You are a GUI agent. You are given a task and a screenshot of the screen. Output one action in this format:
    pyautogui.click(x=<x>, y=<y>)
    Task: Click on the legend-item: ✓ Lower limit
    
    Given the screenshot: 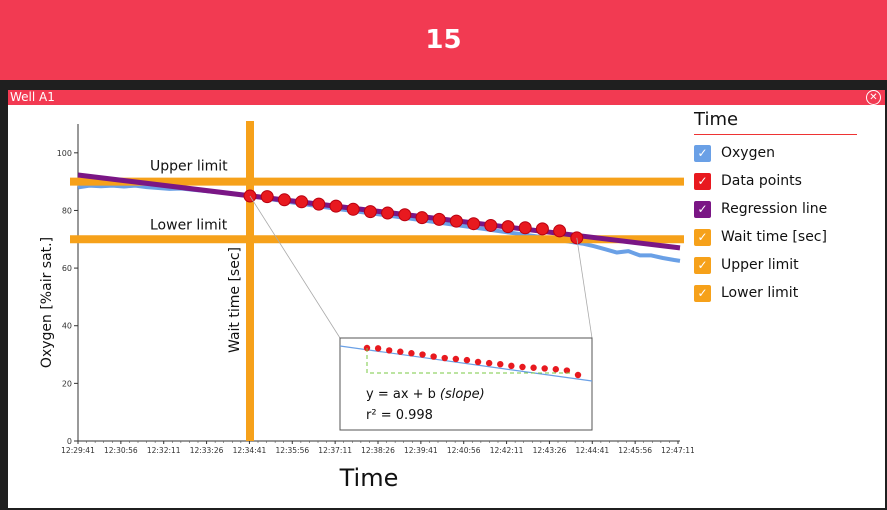 What is the action you would take?
    pyautogui.click(x=784, y=293)
    